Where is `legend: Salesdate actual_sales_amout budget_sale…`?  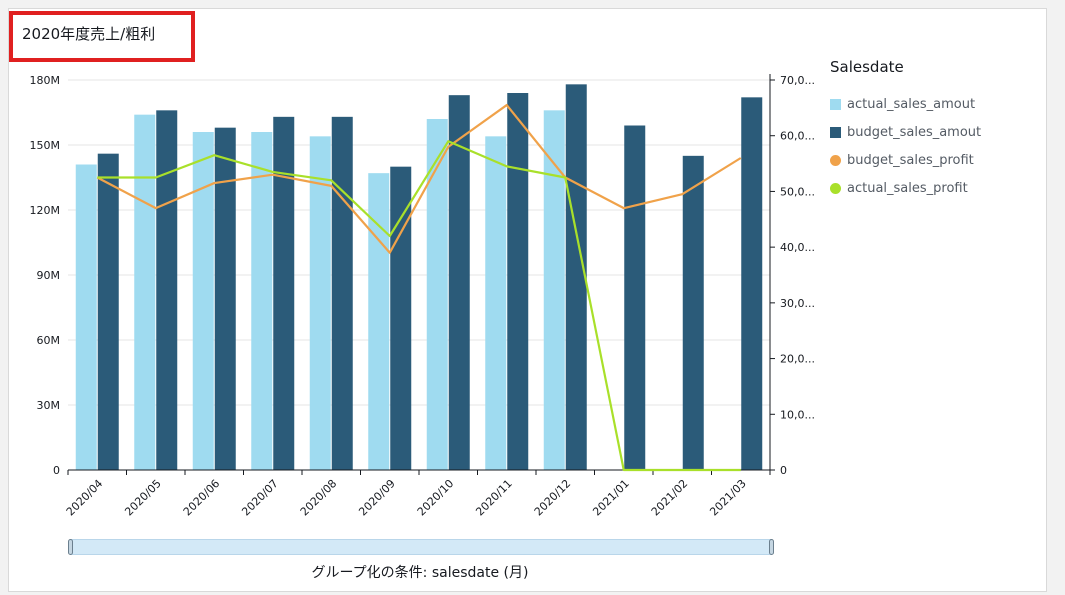 legend: Salesdate actual_sales_amout budget_sale… is located at coordinates (905, 130).